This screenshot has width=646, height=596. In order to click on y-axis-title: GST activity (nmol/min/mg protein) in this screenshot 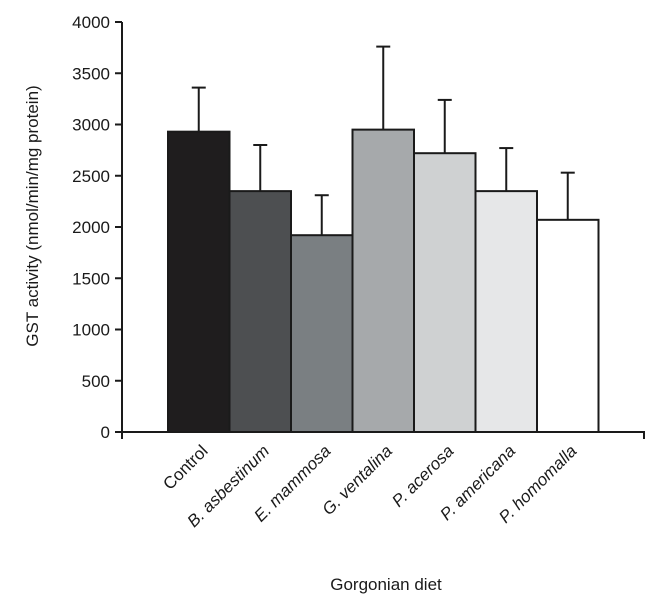, I will do `click(32, 215)`.